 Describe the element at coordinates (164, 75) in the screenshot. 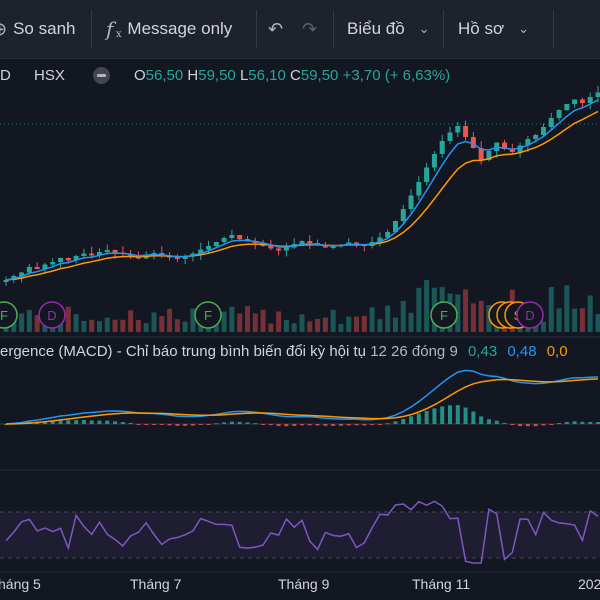

I see `open-value: 56,50` at that location.